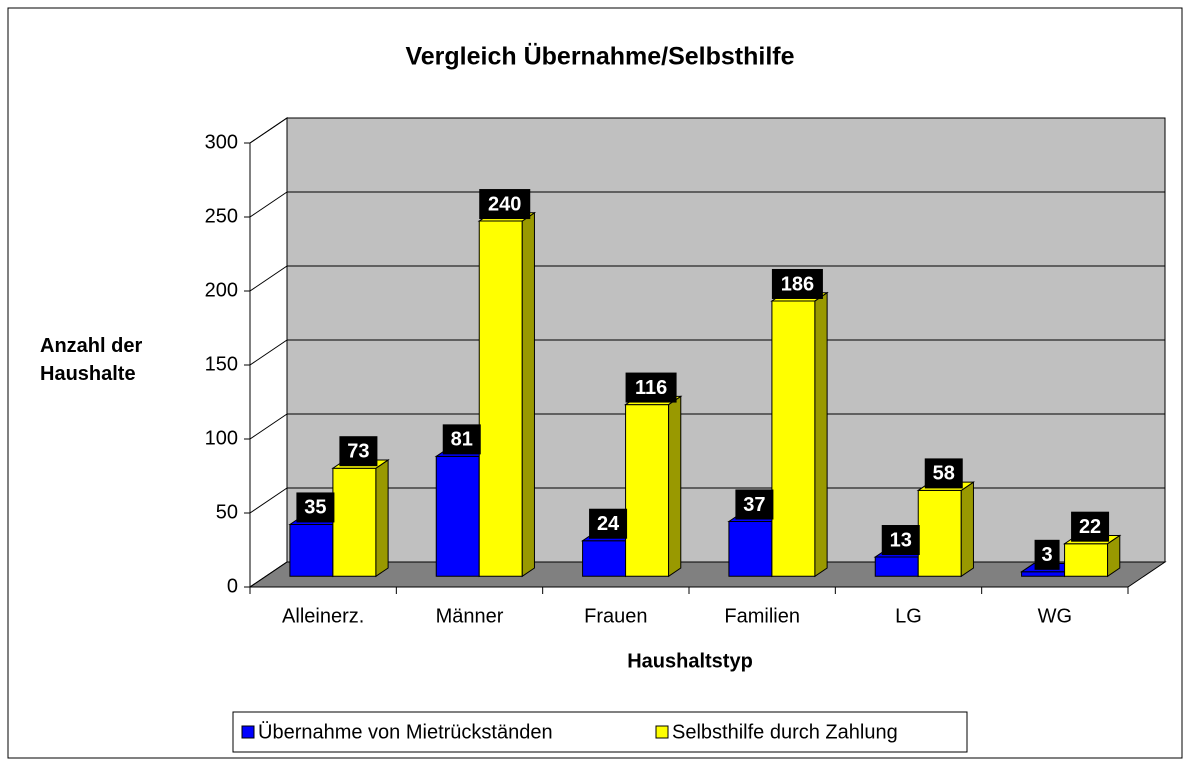  What do you see at coordinates (690, 661) in the screenshot?
I see `x-axis-title: Haushaltstyp` at bounding box center [690, 661].